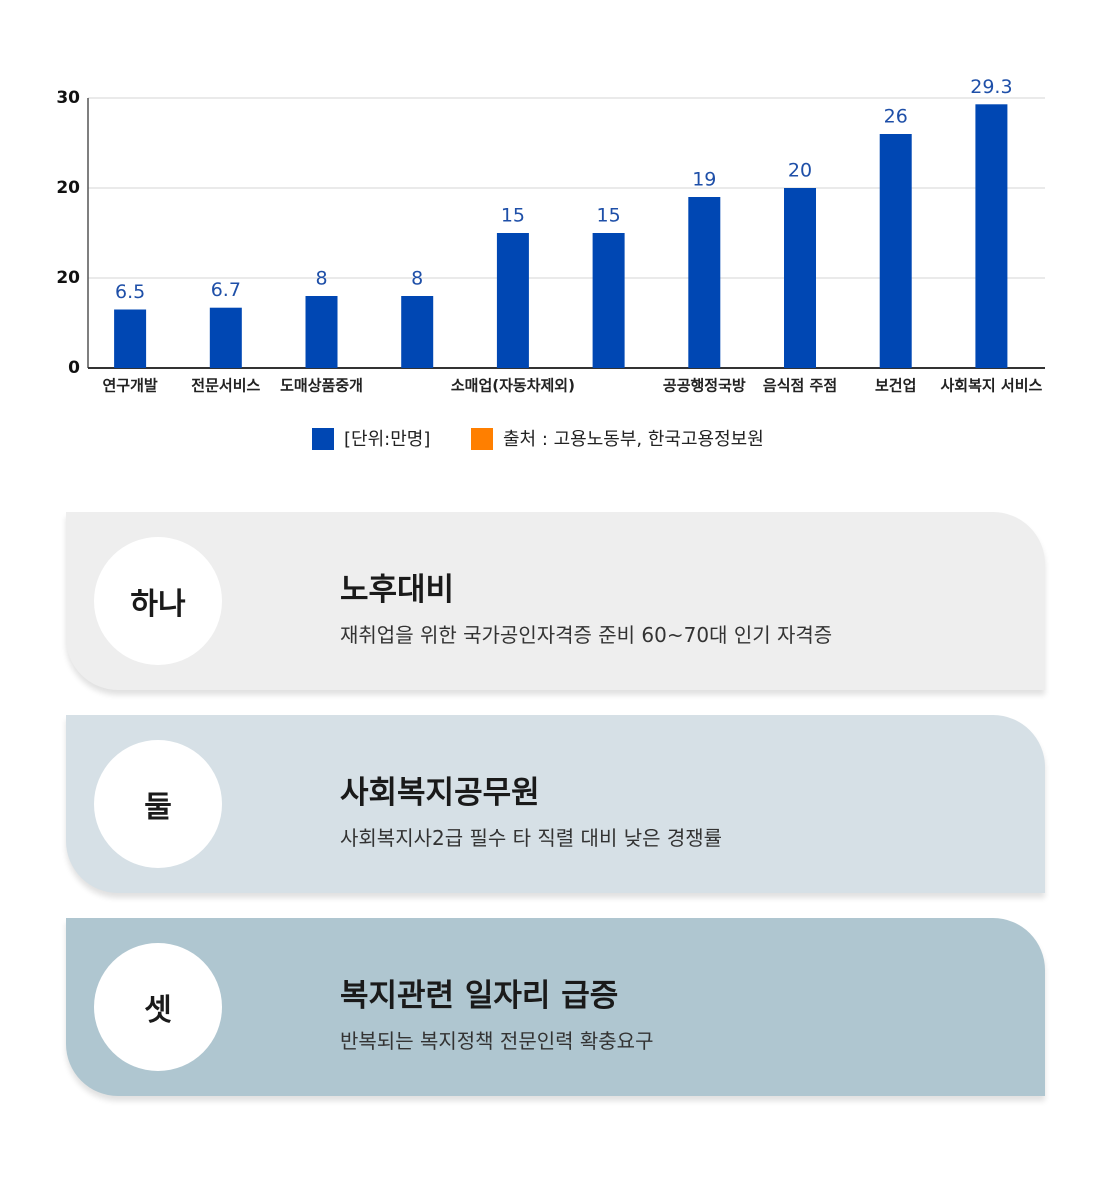 The image size is (1110, 1180). I want to click on value-label: 19, so click(704, 180).